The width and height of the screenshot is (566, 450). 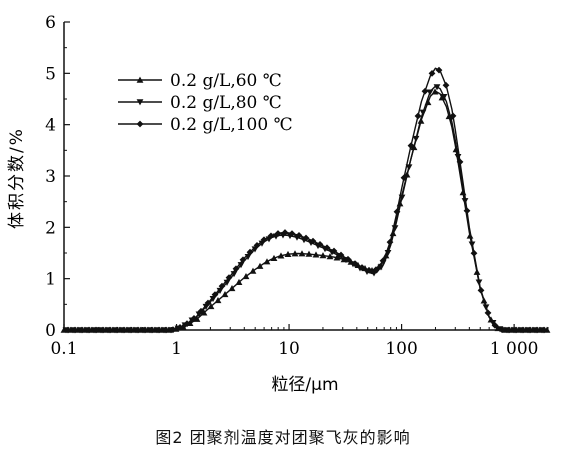 I want to click on legend: 0.2 g/L,60 ℃0.2 g/L,80 ℃0.2 g/L,100 ℃, so click(x=205, y=103).